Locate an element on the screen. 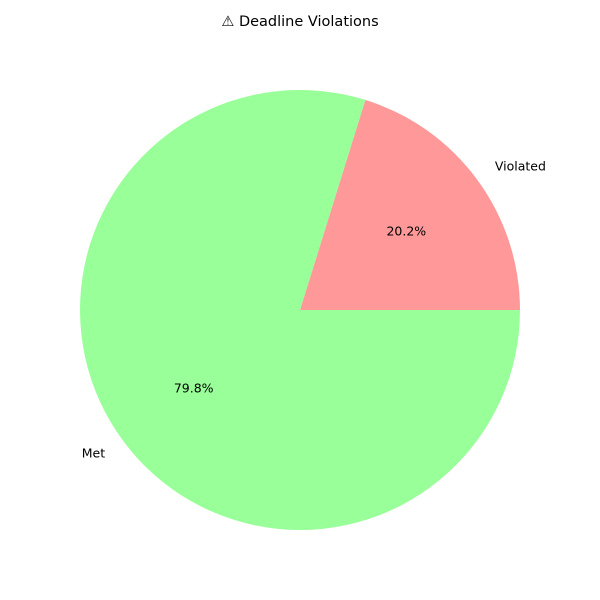  pie-slice-violated is located at coordinates (410, 204).